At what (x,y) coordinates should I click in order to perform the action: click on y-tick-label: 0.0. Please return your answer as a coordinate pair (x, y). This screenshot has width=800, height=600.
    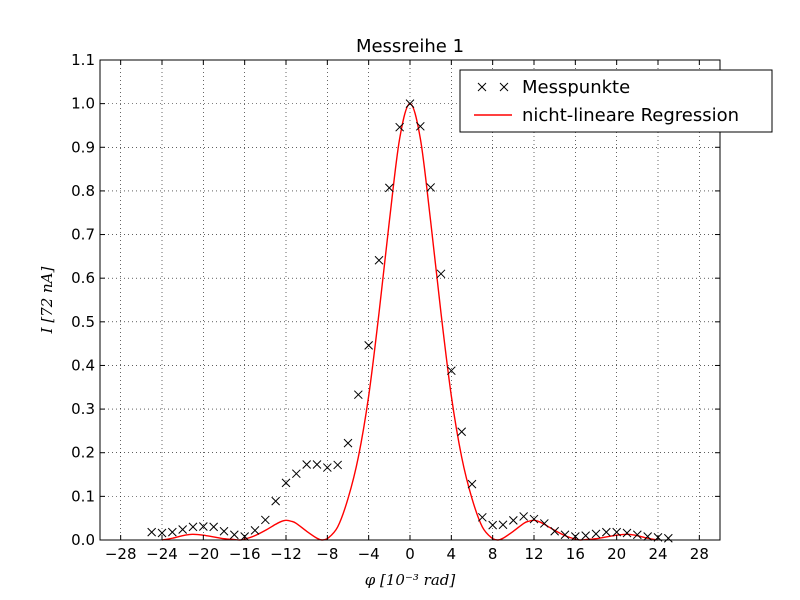
    Looking at the image, I should click on (83, 540).